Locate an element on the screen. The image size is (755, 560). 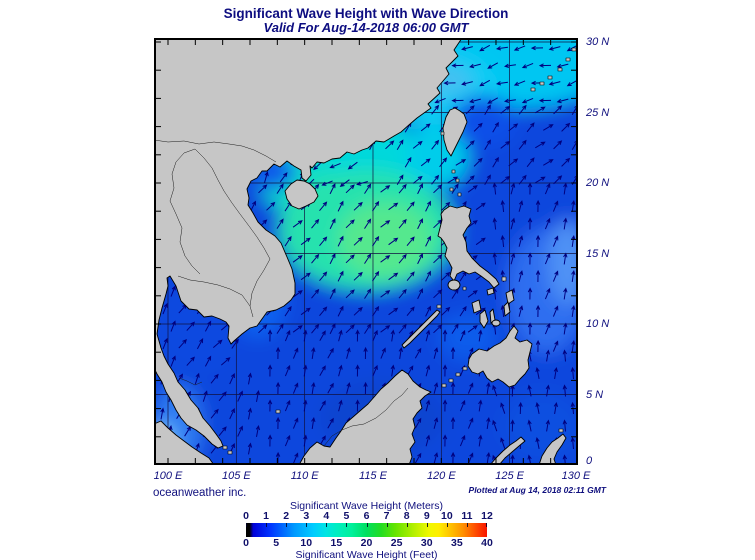
colorbar-meters-tick: 12 is located at coordinates (487, 516).